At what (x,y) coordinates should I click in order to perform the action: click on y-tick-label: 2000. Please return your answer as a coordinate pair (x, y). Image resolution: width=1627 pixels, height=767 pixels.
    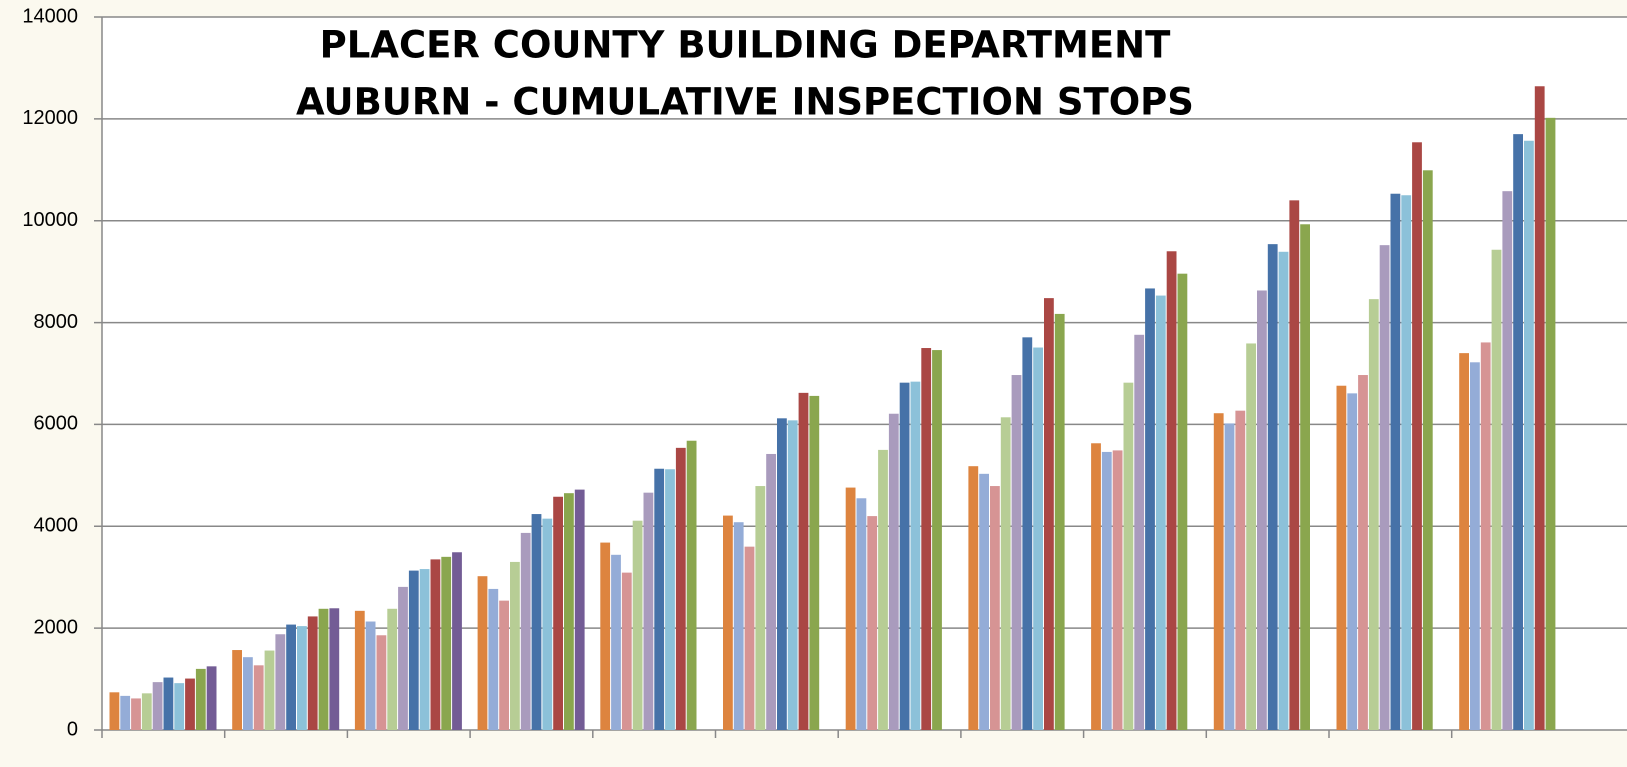
    Looking at the image, I should click on (56, 627).